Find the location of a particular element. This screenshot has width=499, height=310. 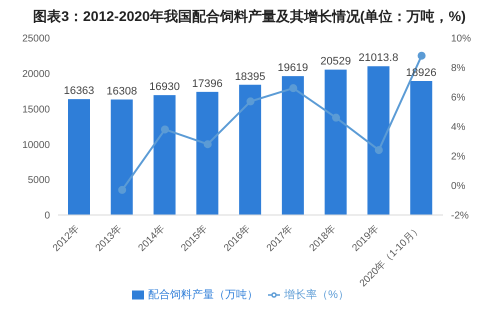

y-tick-label: 5000 is located at coordinates (39, 180).